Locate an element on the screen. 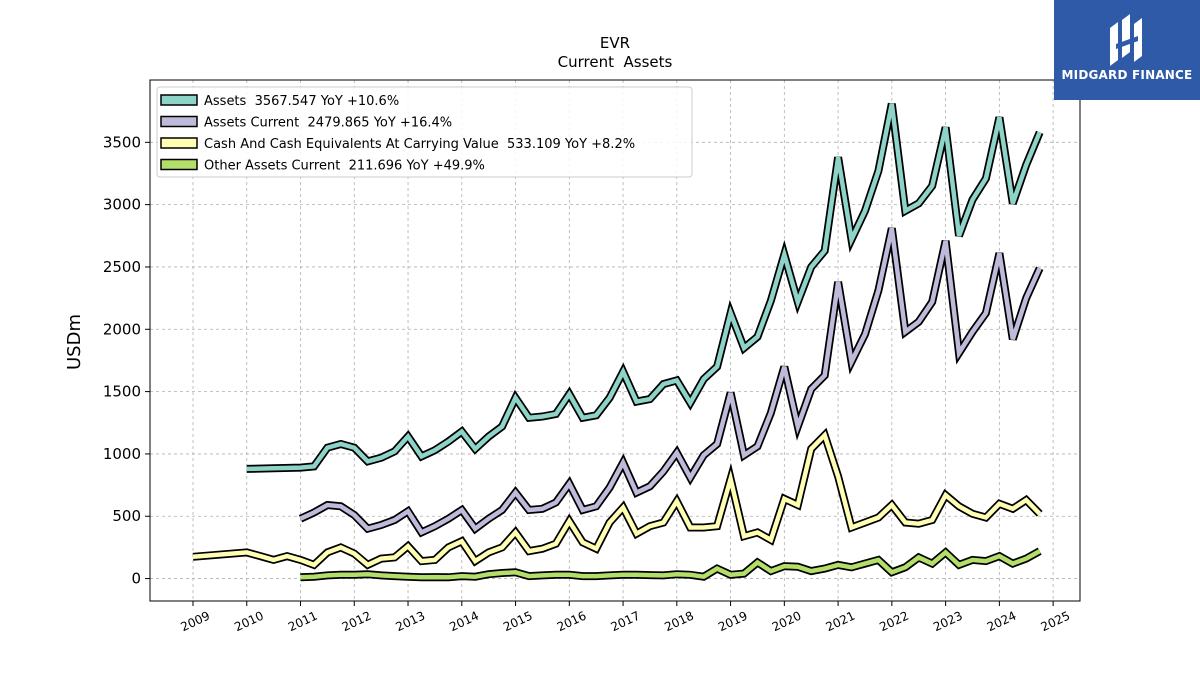  y-tick-label: 3000 is located at coordinates (122, 205).